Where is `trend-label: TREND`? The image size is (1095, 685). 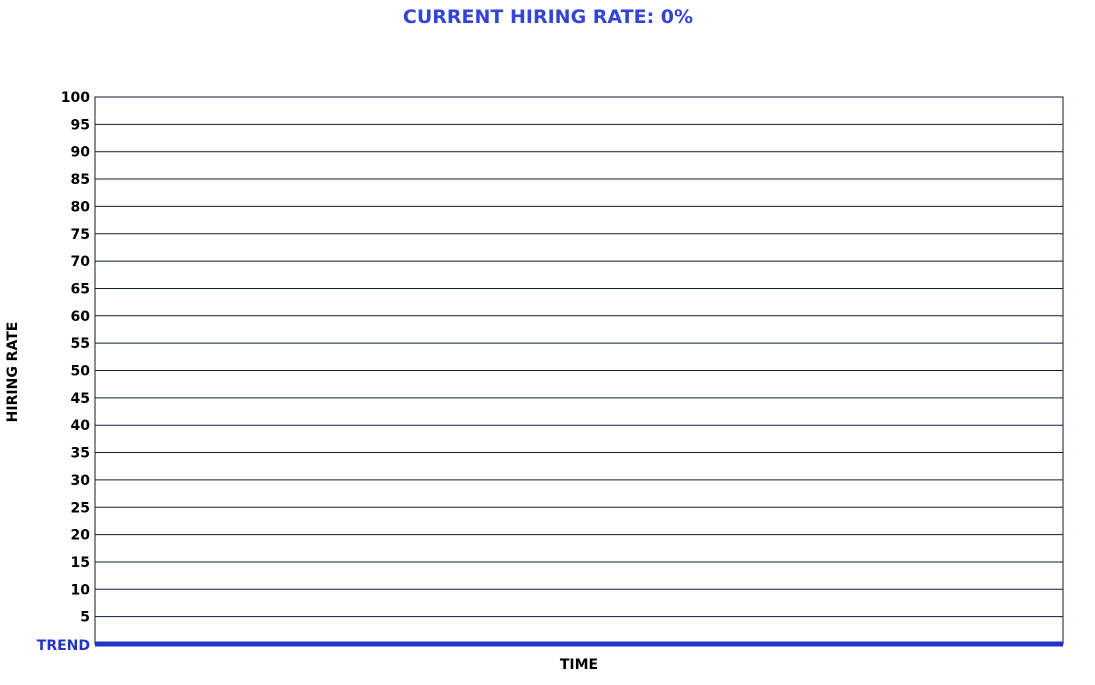
trend-label: TREND is located at coordinates (63, 646).